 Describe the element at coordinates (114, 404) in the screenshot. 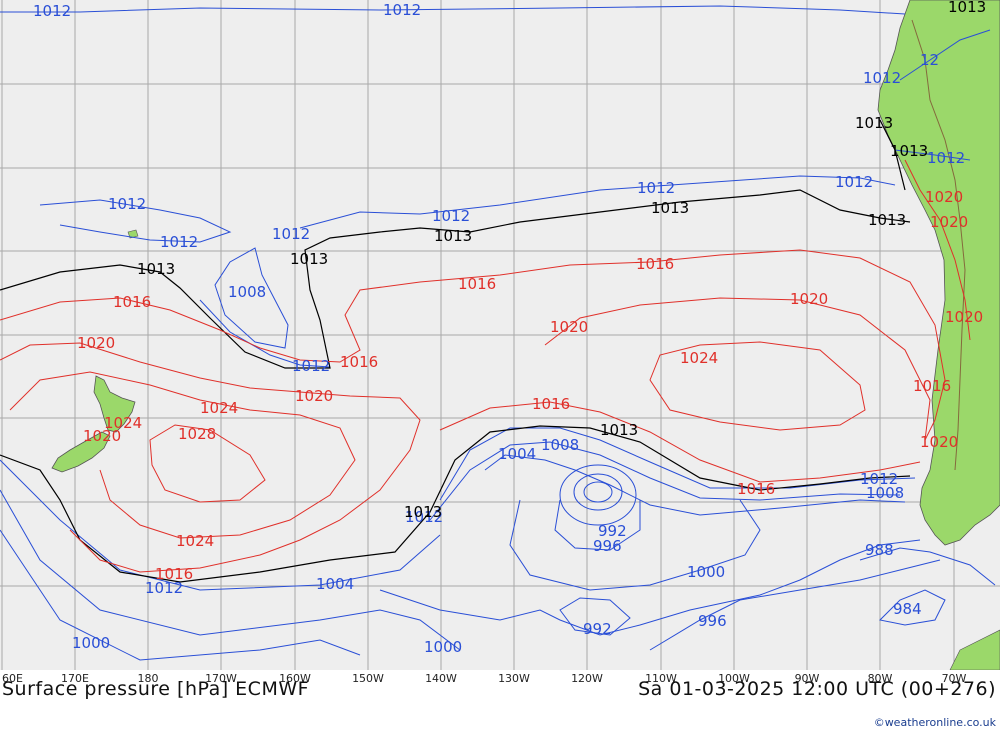

I see `new-zealand-north-island` at that location.